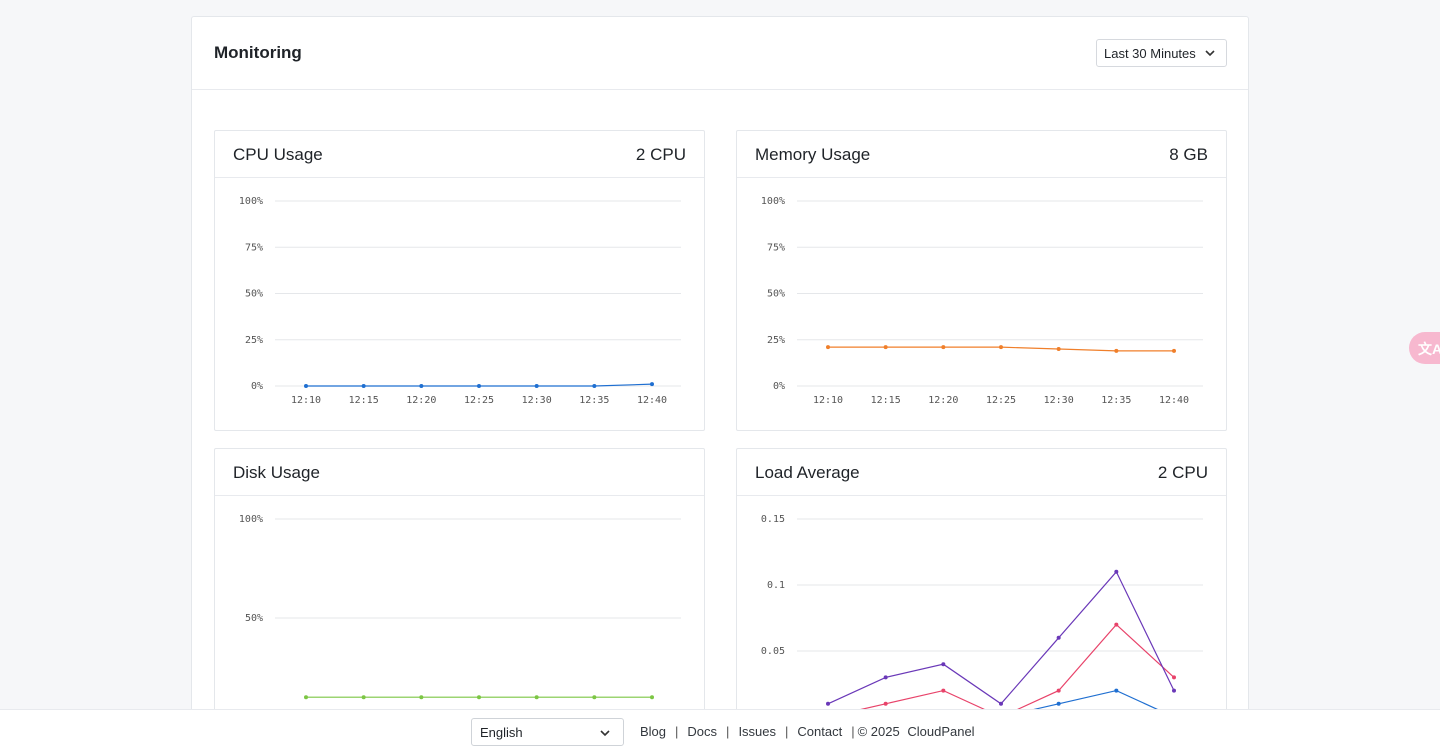  Describe the element at coordinates (941, 731) in the screenshot. I see `brand-name: CloudPanel` at that location.